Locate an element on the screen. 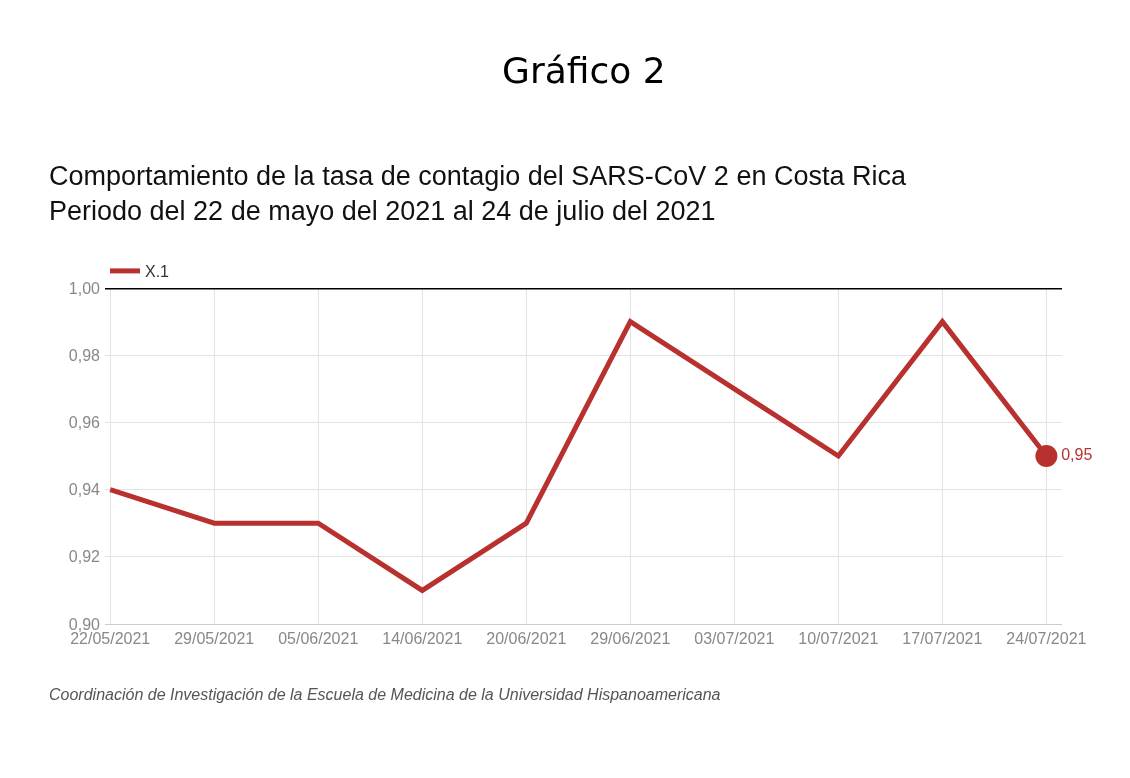  x-tick-label: 17/07/2021 is located at coordinates (942, 639).